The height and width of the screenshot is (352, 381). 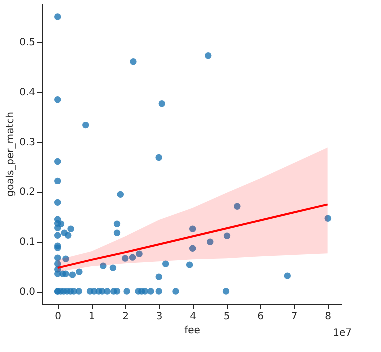 I want to click on y-axis-title: goals_per_match, so click(x=11, y=154).